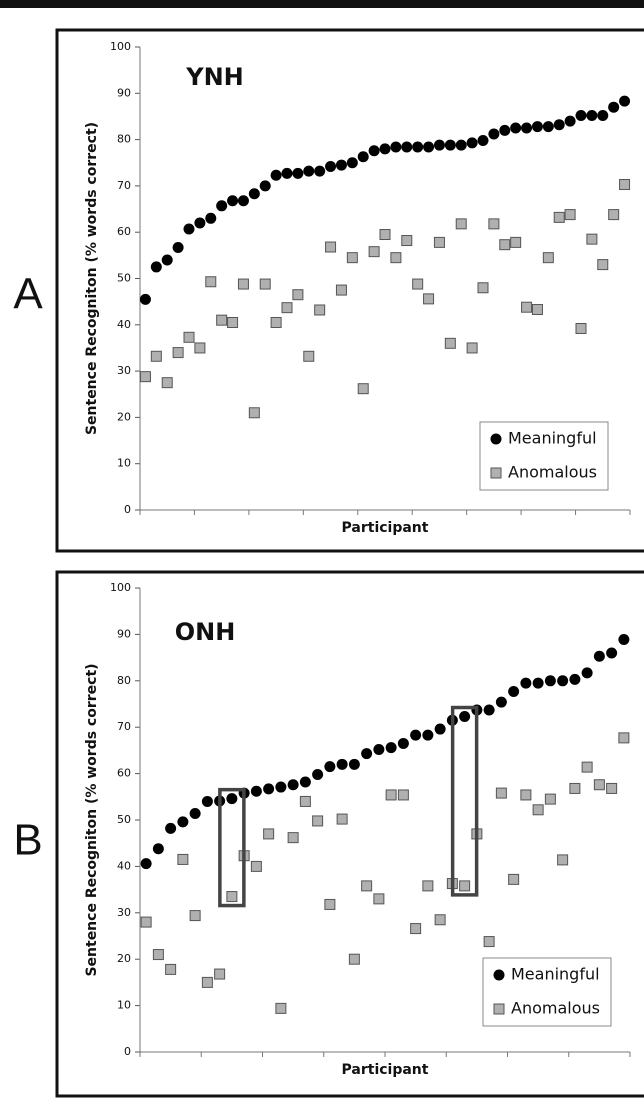 This screenshot has width=644, height=1106. Describe the element at coordinates (92, 819) in the screenshot. I see `y-axis-label: Sentence Recogniton (% words correct)` at that location.